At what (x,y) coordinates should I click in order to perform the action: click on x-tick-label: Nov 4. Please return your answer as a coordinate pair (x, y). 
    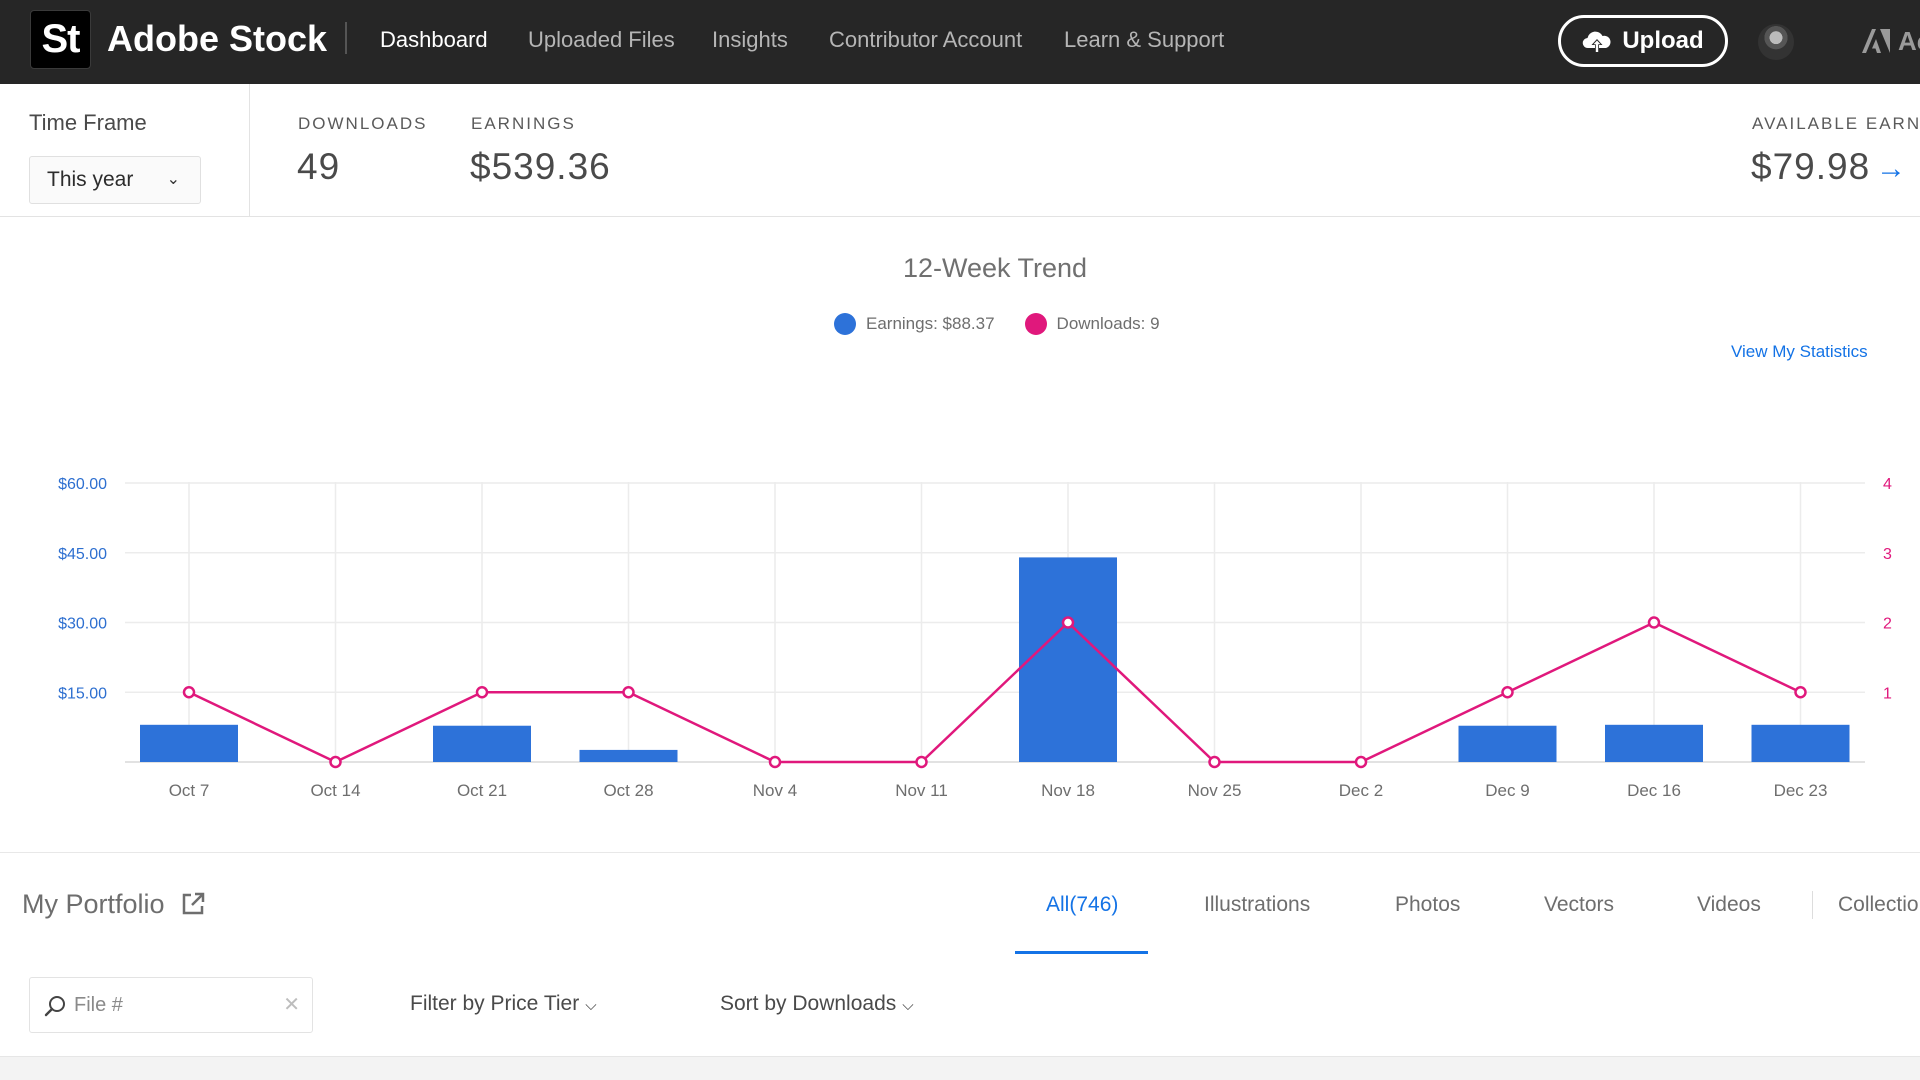
    Looking at the image, I should click on (775, 790).